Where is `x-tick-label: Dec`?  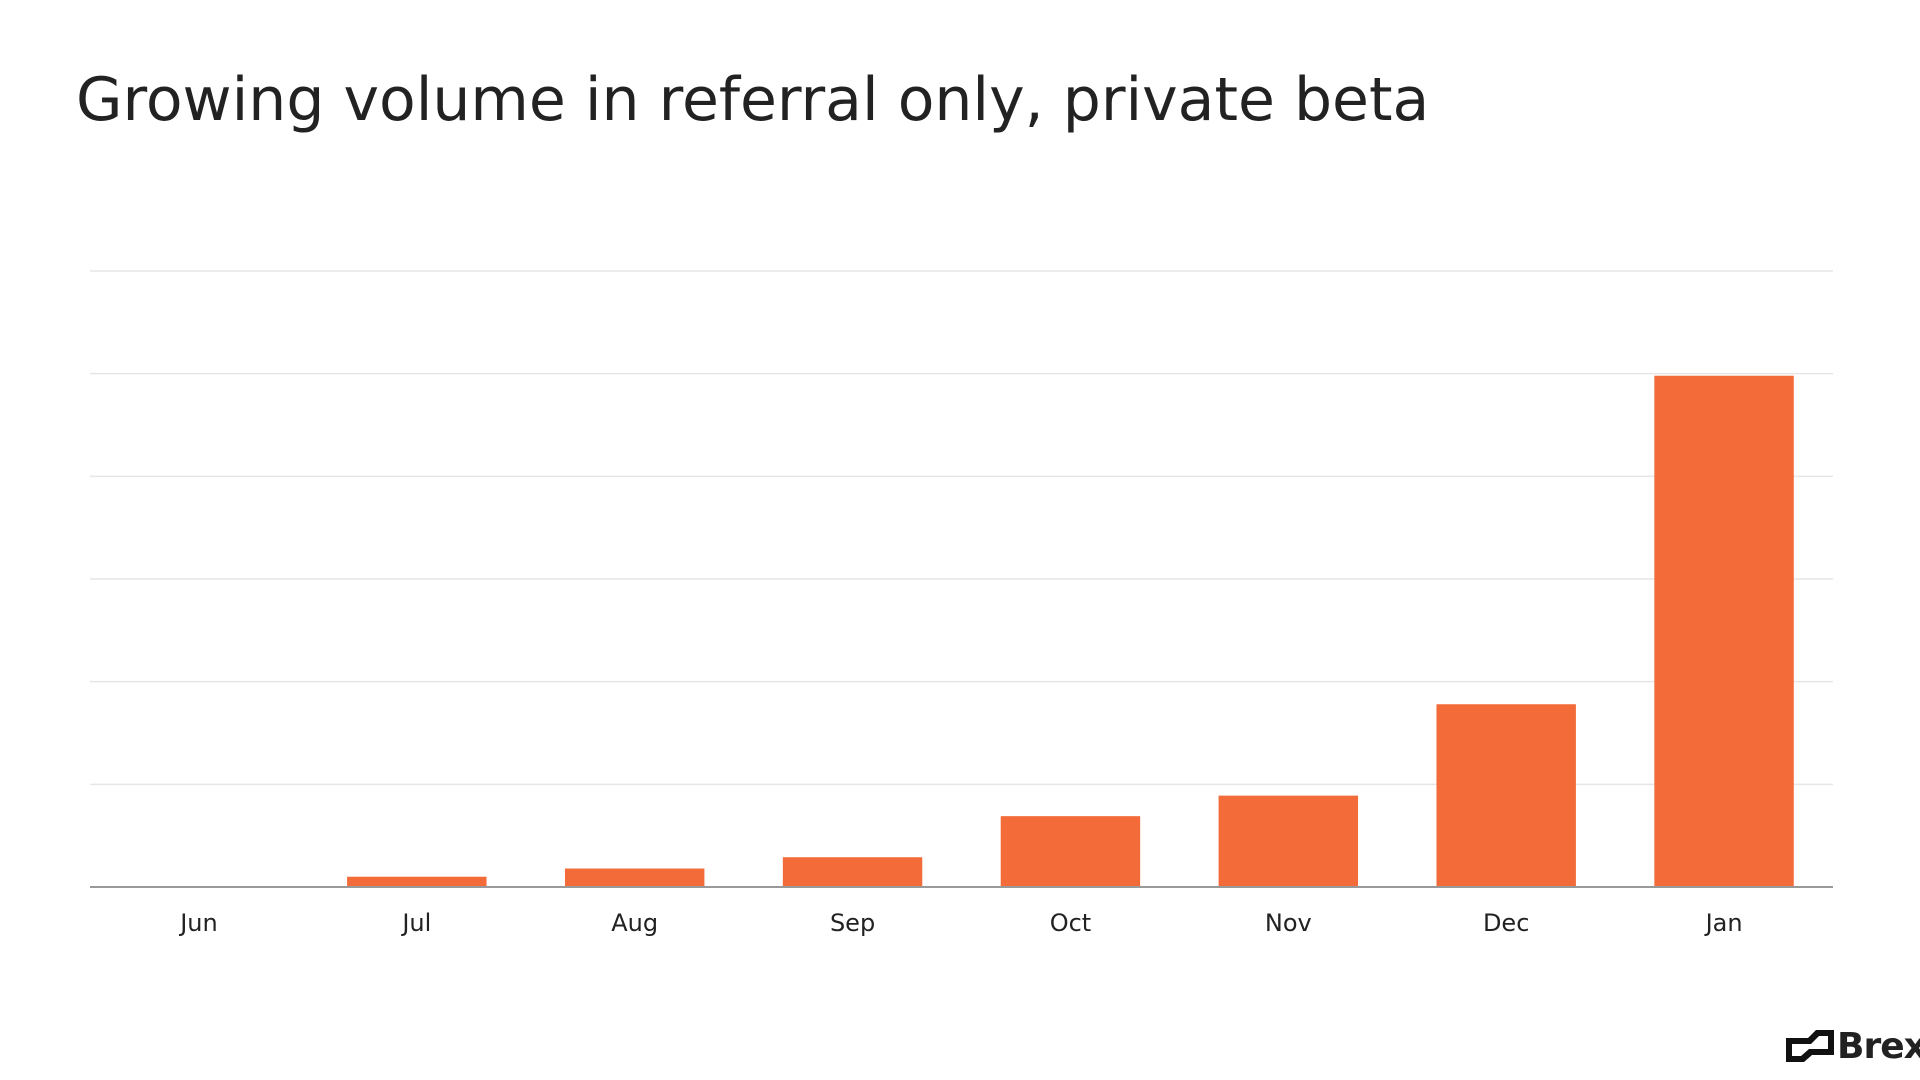
x-tick-label: Dec is located at coordinates (1506, 923).